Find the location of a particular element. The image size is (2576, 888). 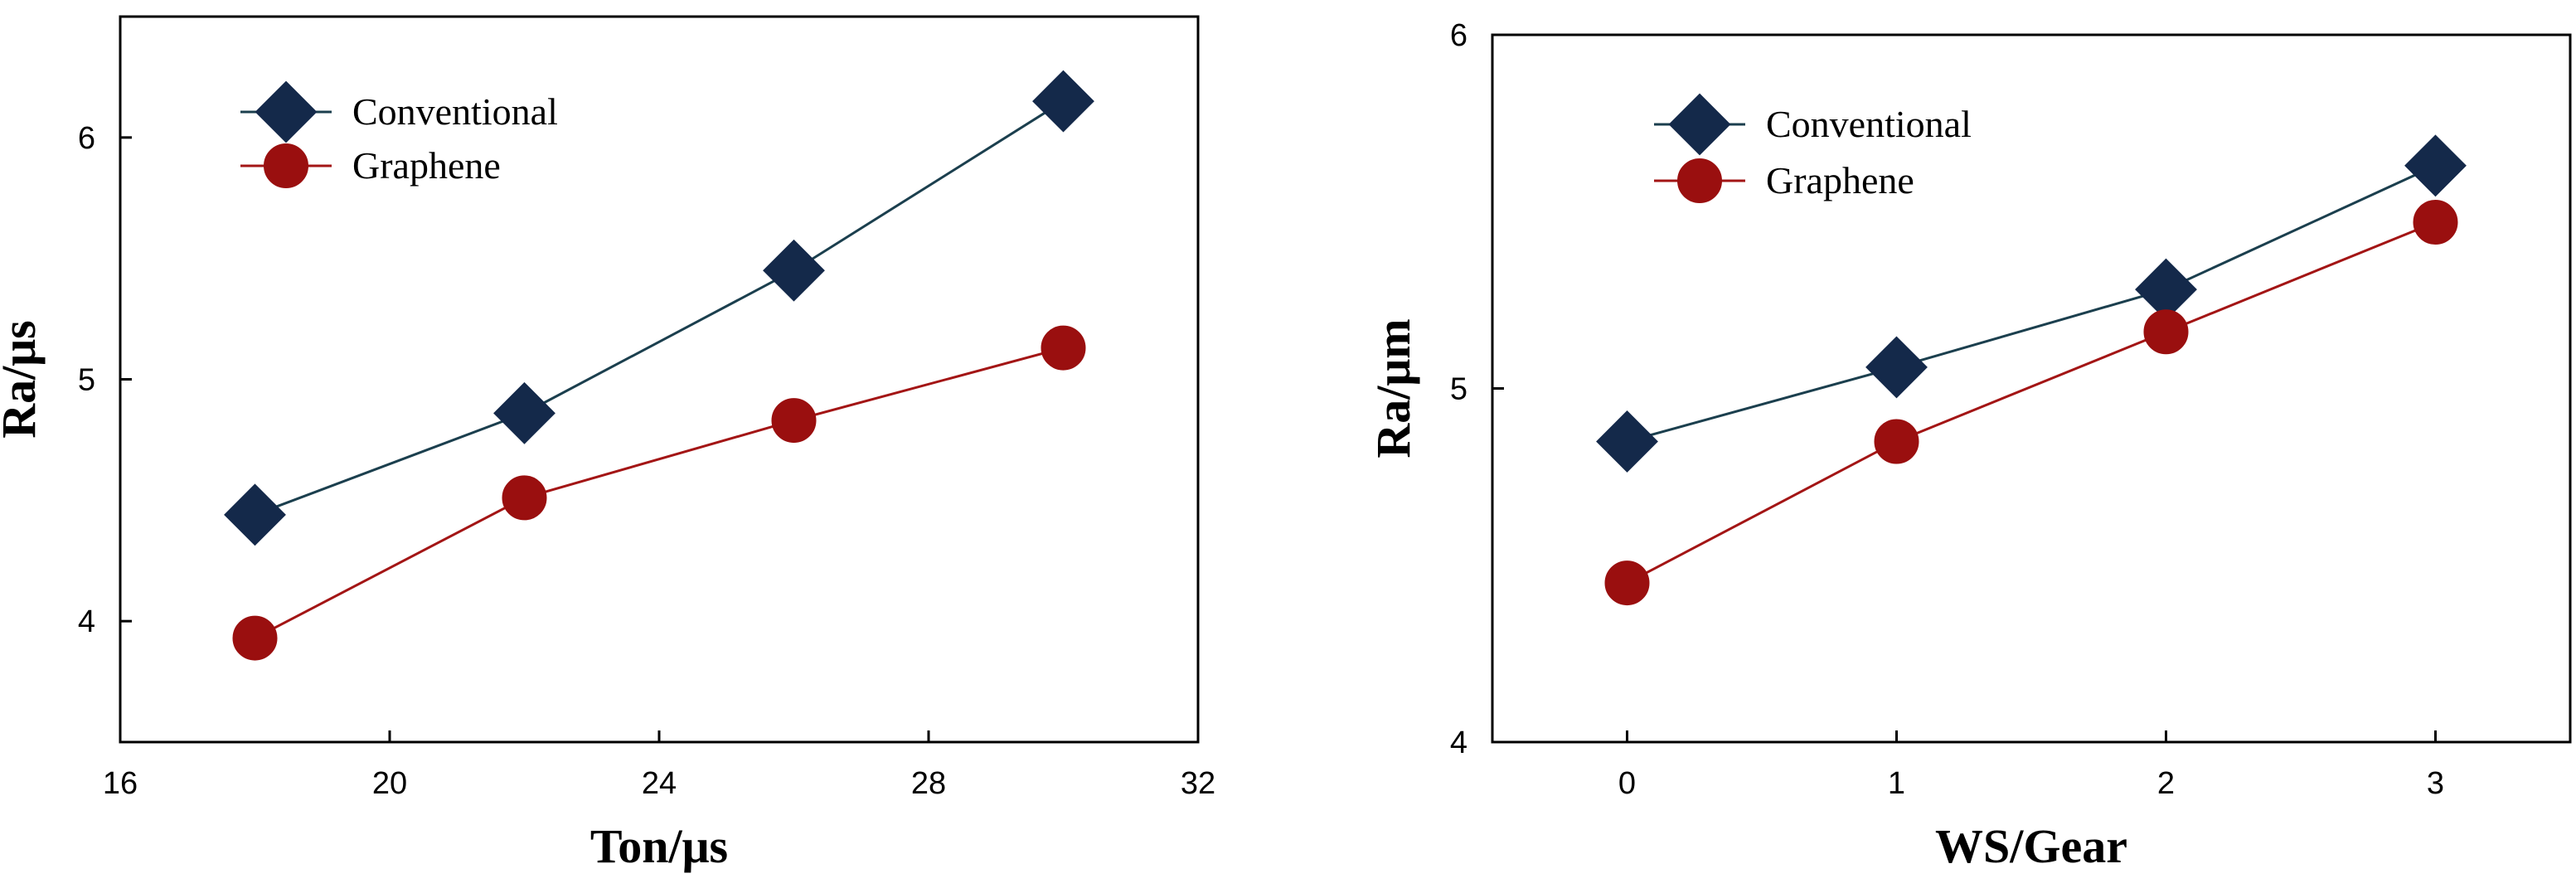

x-tick-label: 20 is located at coordinates (389, 784).